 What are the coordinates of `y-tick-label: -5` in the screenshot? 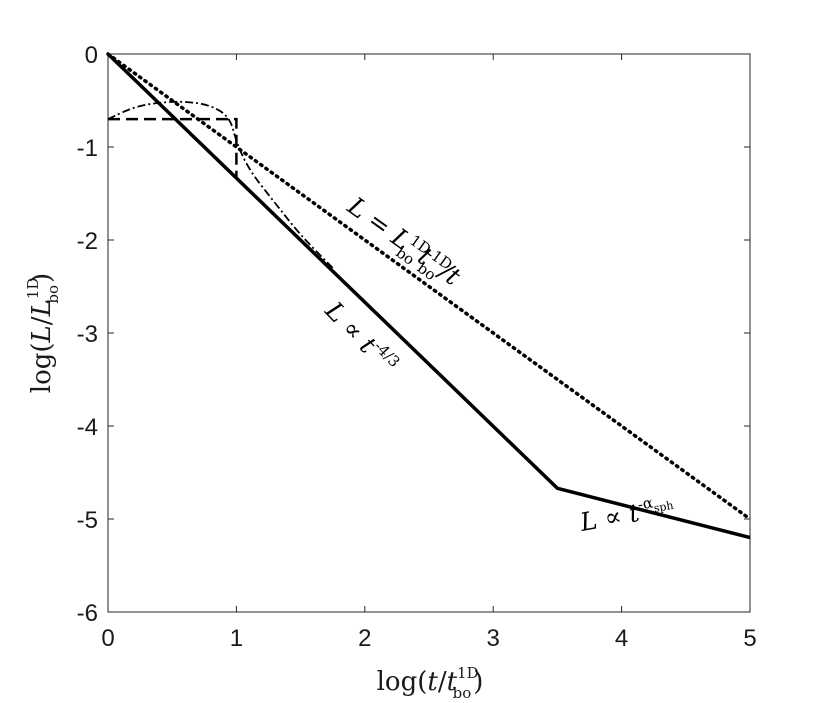 It's located at (87, 520).